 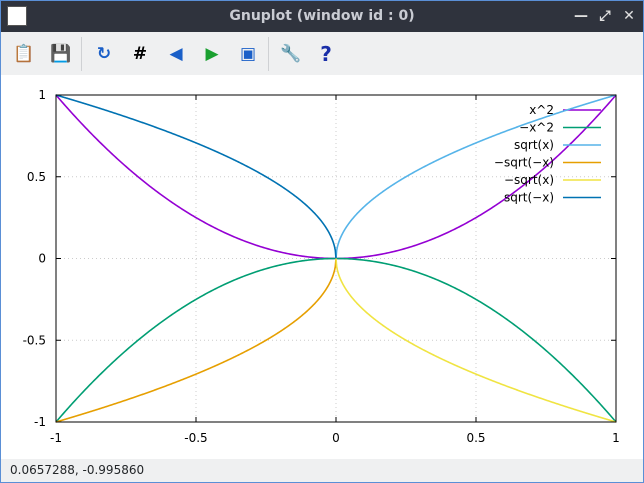 I want to click on y-tick-label: 0, so click(x=42, y=259).